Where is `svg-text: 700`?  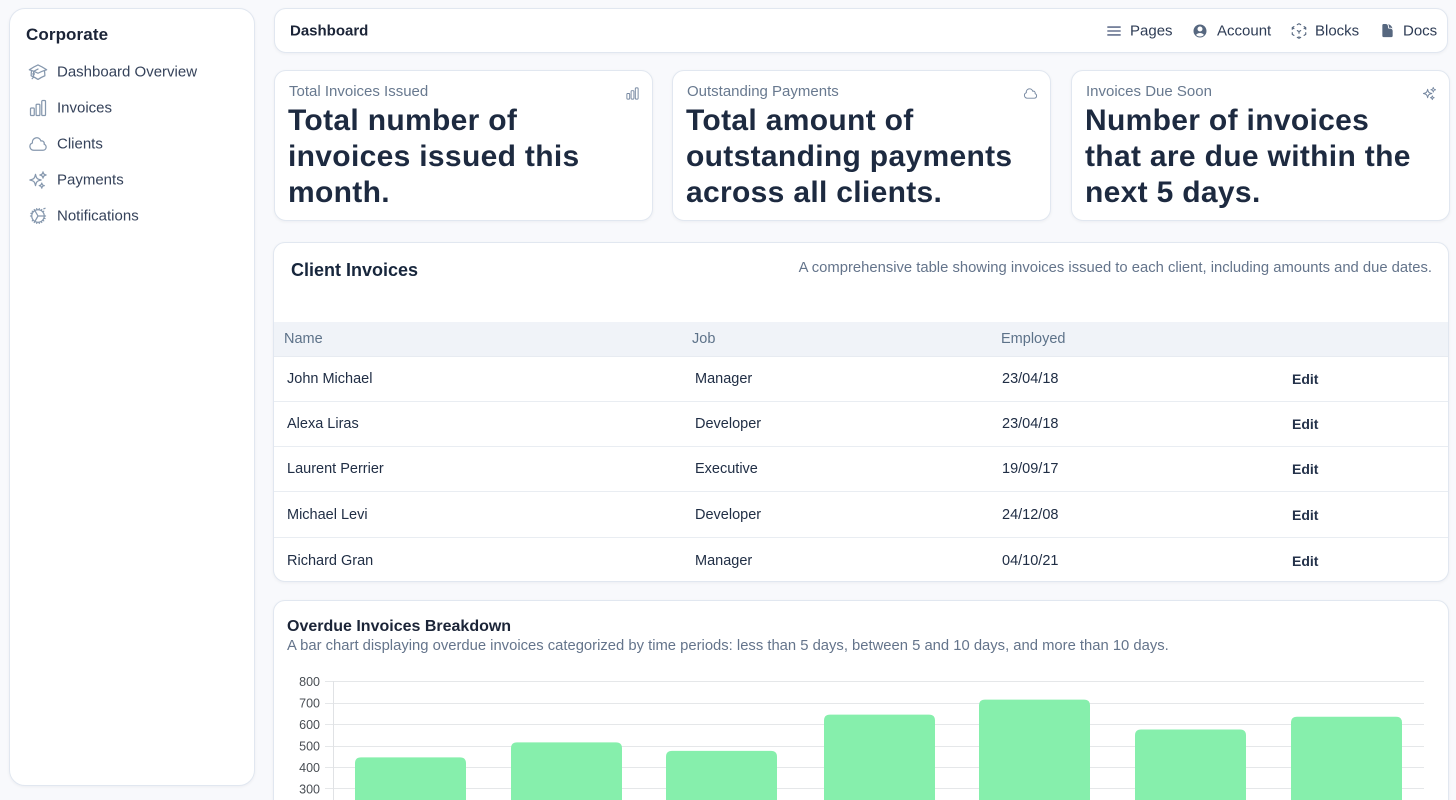
svg-text: 700 is located at coordinates (309, 704).